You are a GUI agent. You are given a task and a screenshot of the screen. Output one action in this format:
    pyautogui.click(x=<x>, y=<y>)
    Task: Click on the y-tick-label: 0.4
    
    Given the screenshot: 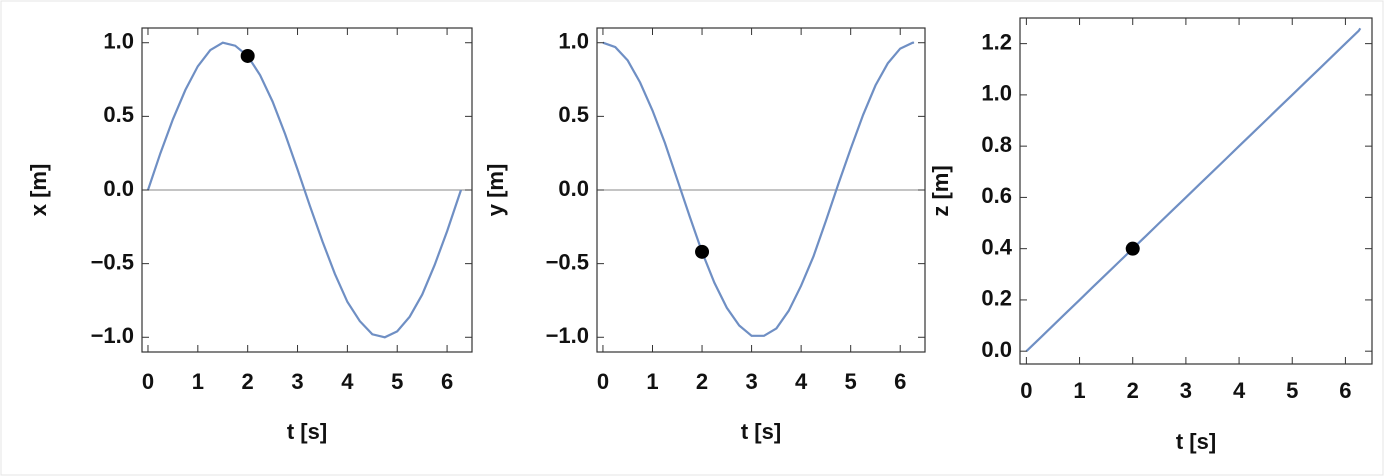 What is the action you would take?
    pyautogui.click(x=996, y=246)
    